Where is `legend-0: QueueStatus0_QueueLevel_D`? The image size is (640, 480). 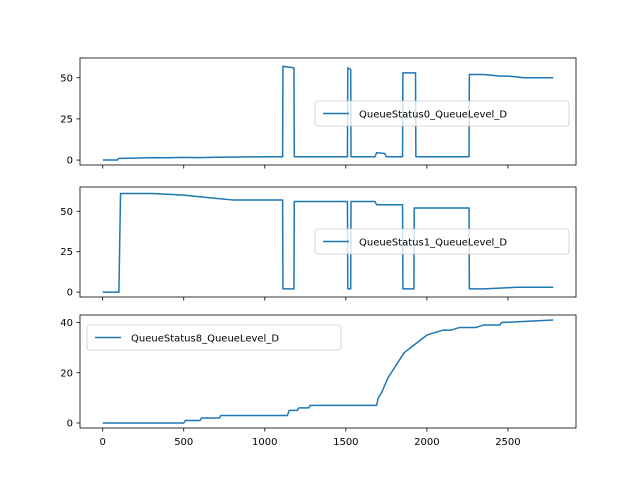 legend-0: QueueStatus0_QueueLevel_D is located at coordinates (442, 113).